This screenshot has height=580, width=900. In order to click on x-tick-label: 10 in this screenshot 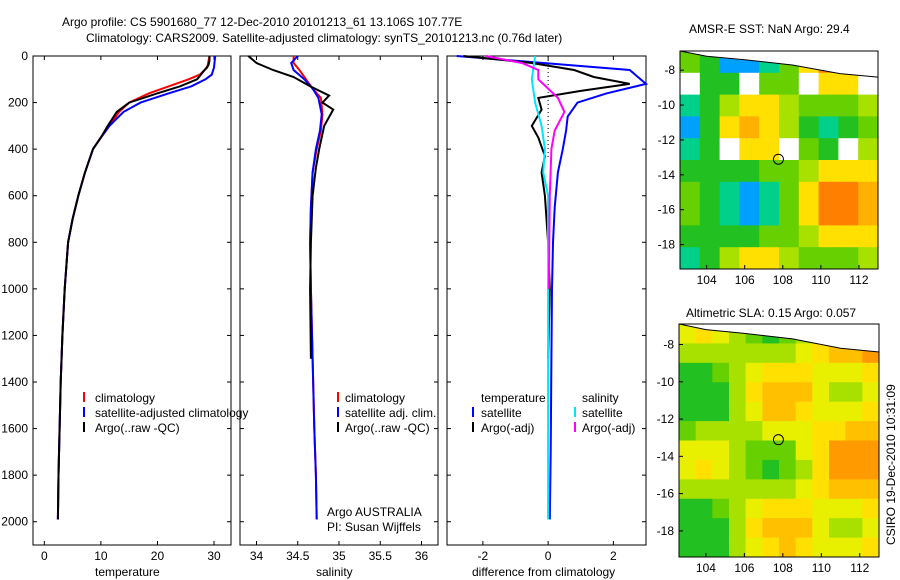, I will do `click(101, 556)`.